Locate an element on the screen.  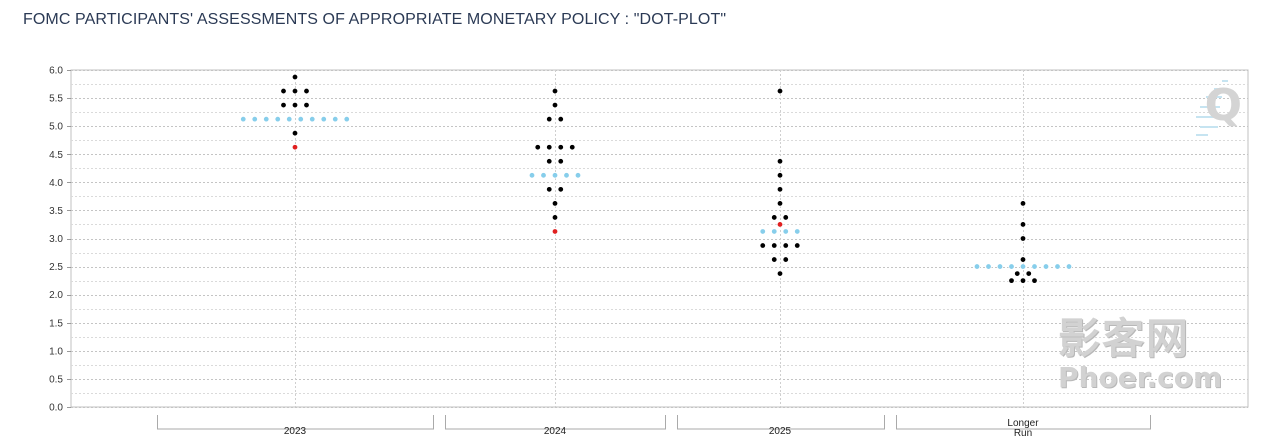
x-category-label: 2024 is located at coordinates (555, 431).